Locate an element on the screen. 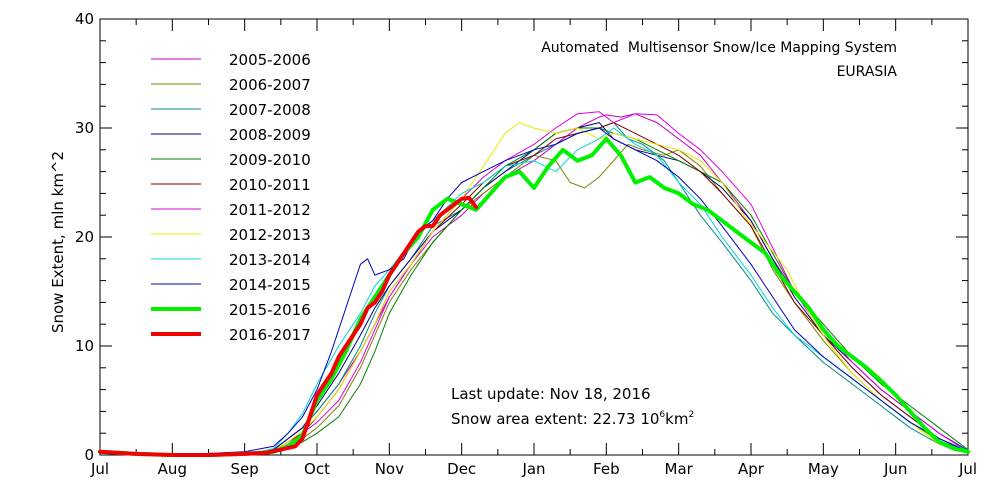  x-tick-label: Jan is located at coordinates (533, 469).